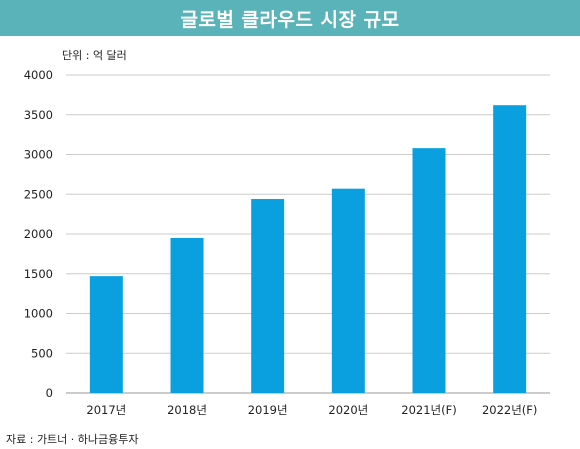 The image size is (580, 449). Describe the element at coordinates (509, 410) in the screenshot. I see `x-tick-label: 2022년(F)` at that location.